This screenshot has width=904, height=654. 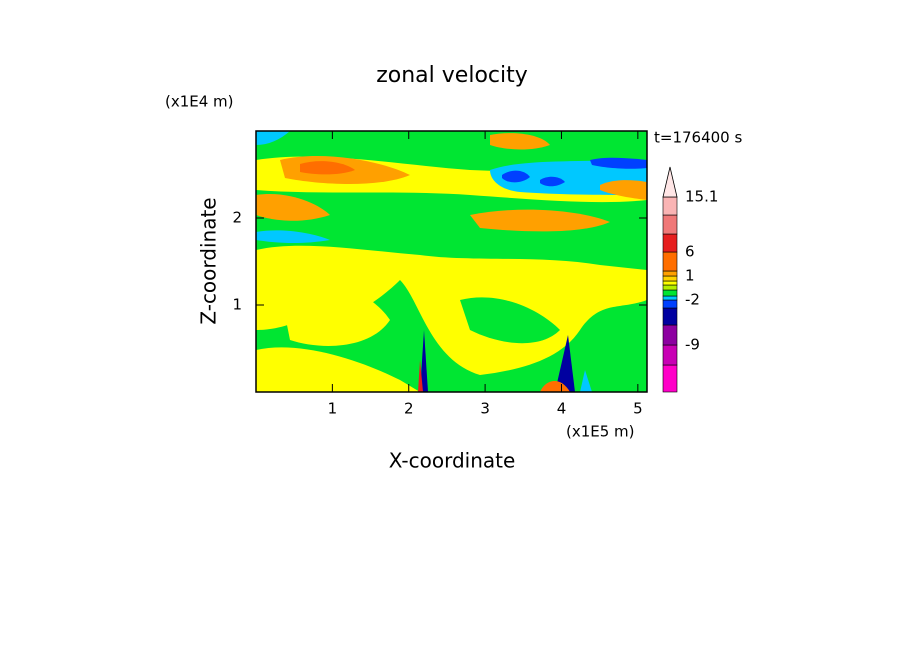 I want to click on time-label: t=176400 s, so click(x=698, y=138).